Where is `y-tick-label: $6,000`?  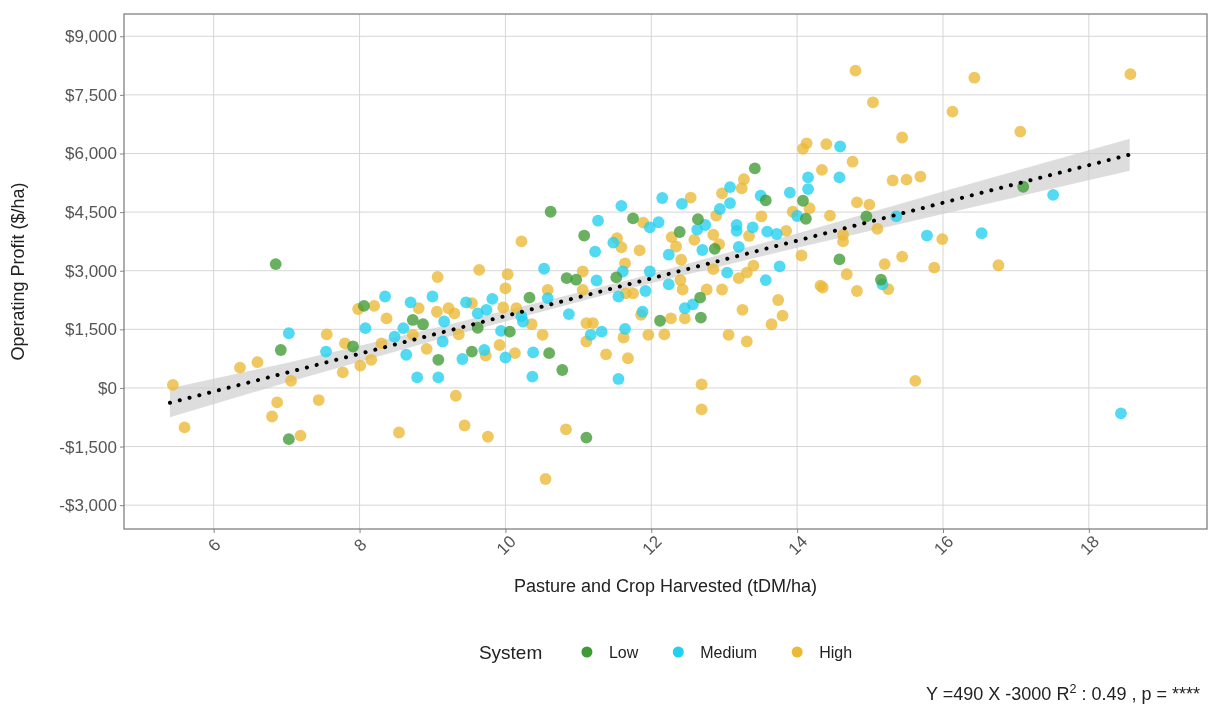
y-tick-label: $6,000 is located at coordinates (91, 154).